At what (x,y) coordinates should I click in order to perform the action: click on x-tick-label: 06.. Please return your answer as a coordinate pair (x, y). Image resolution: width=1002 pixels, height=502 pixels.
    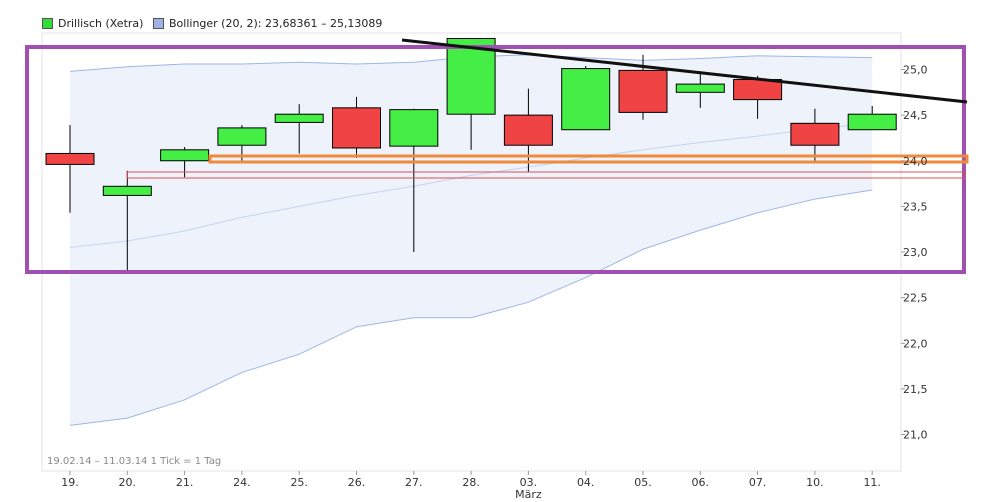
    Looking at the image, I should click on (701, 482).